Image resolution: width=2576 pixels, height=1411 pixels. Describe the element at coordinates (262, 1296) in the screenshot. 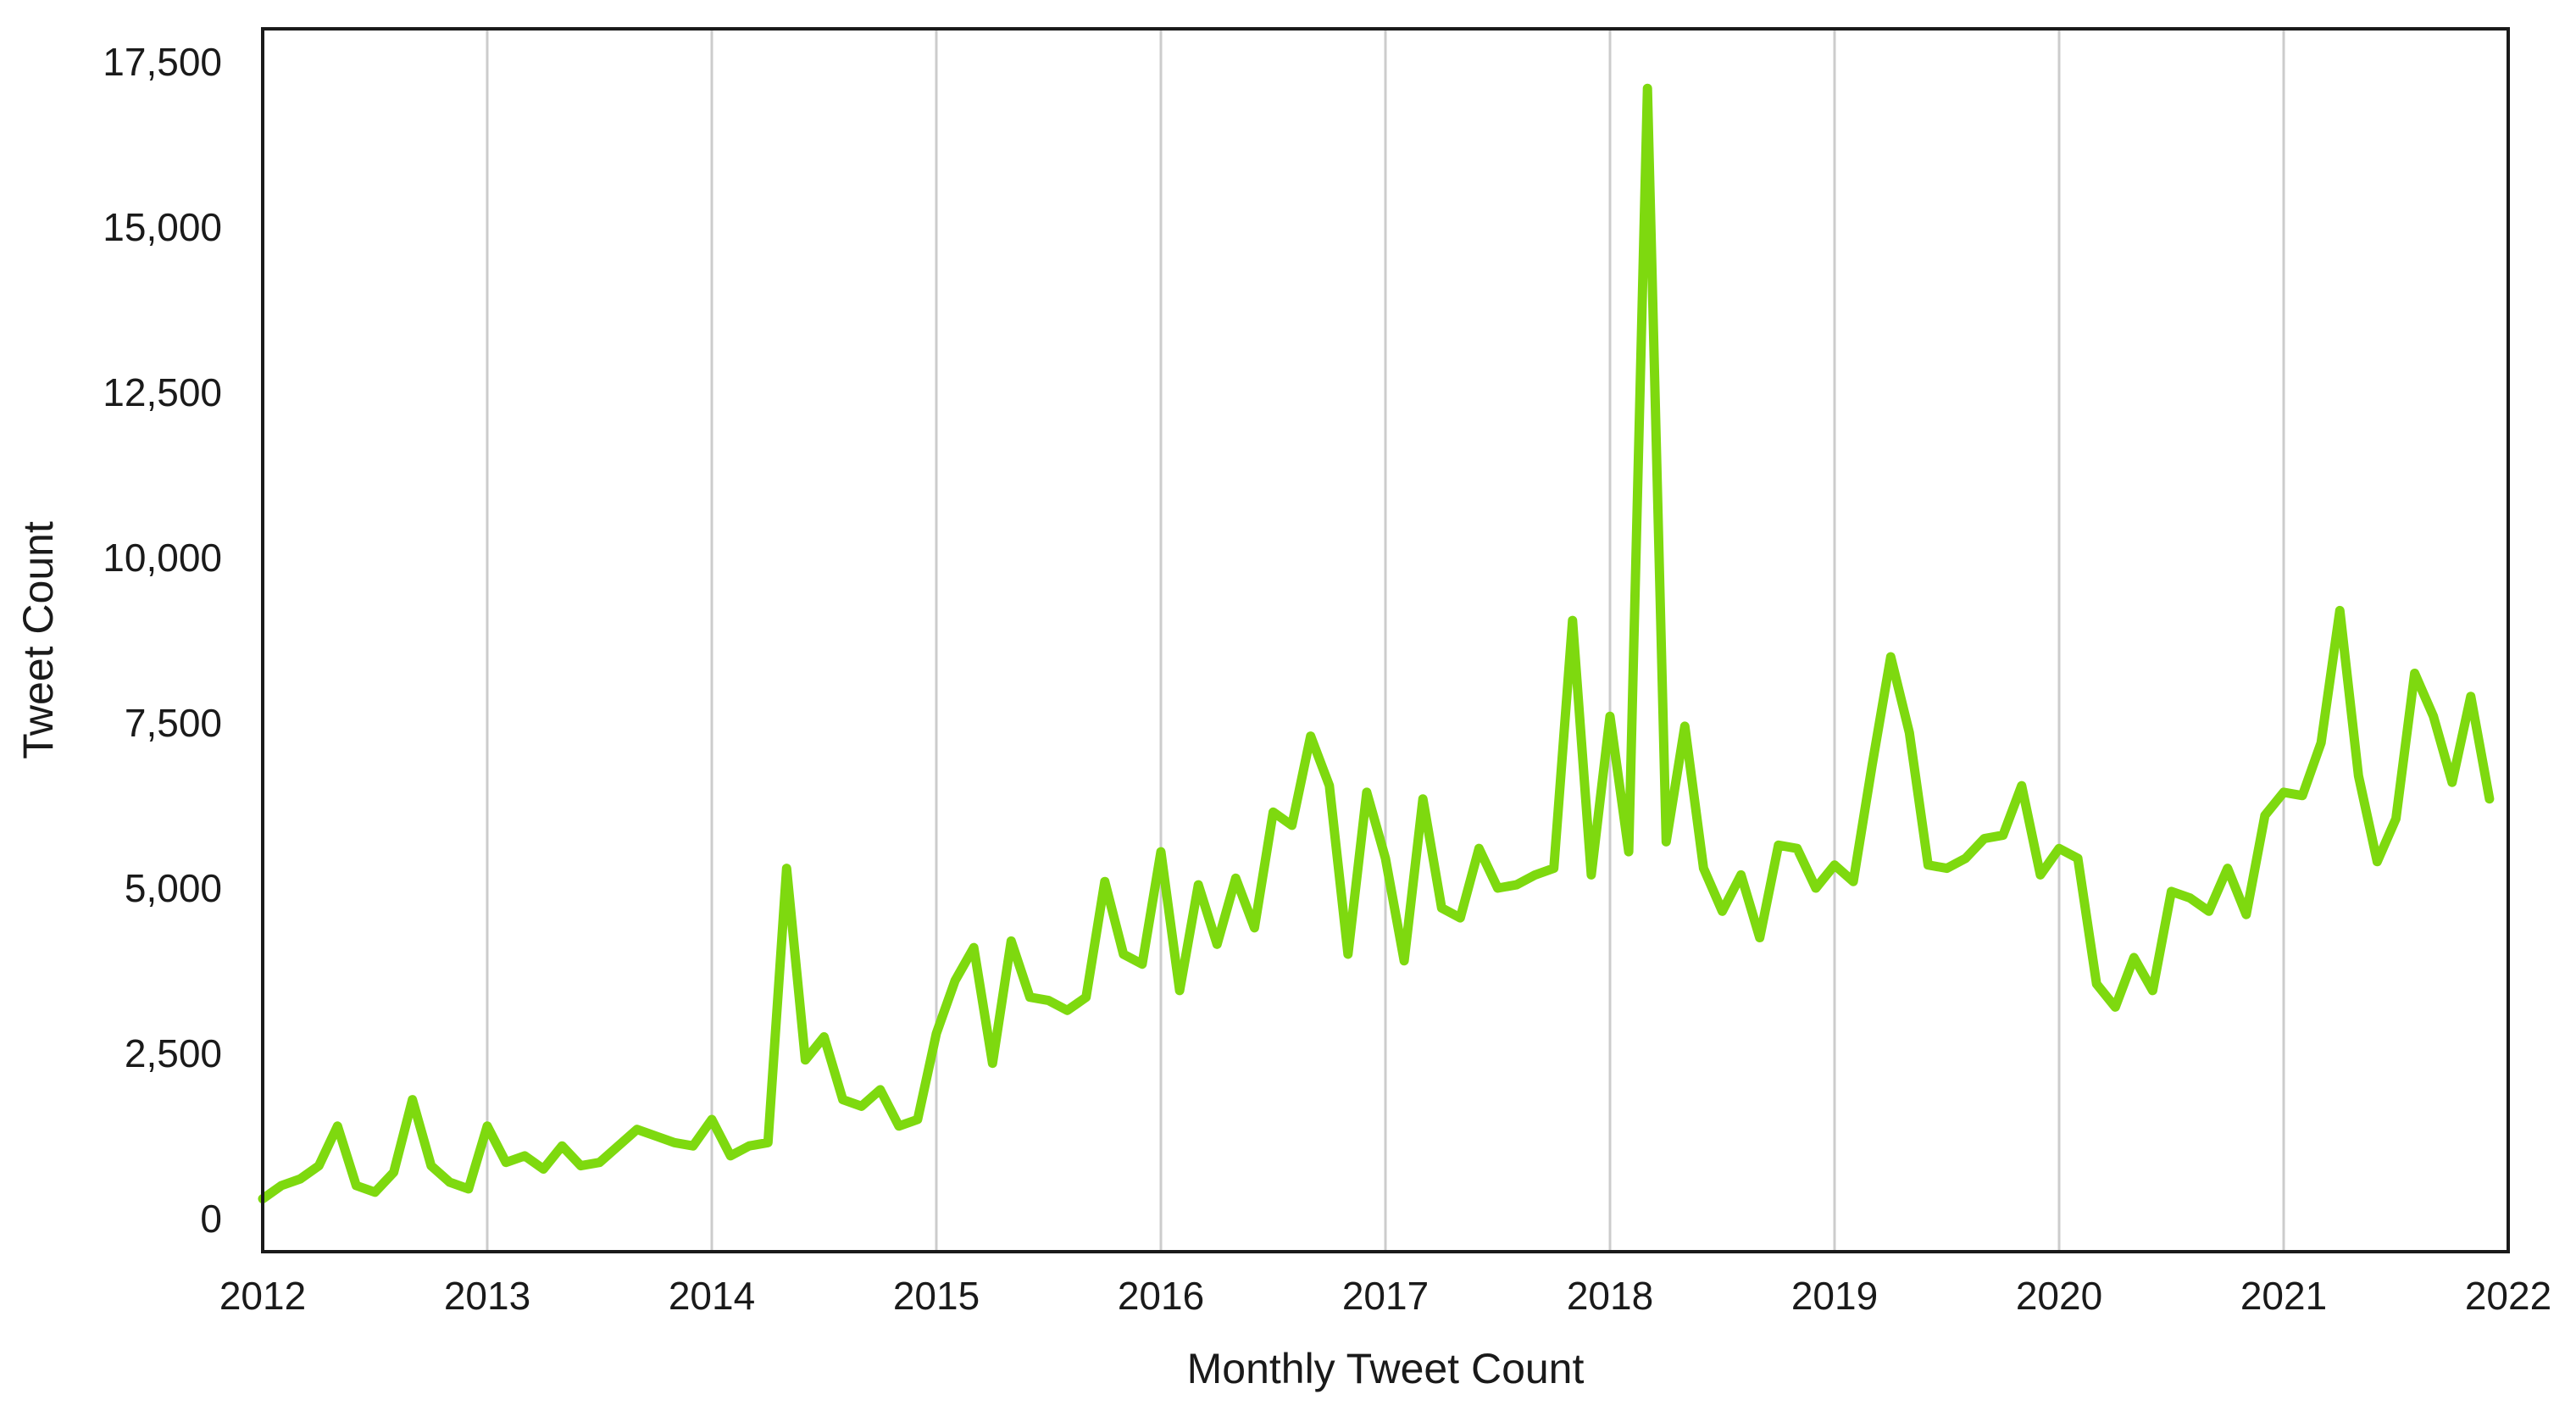

I see `x-tick-label-2012: 2012` at that location.